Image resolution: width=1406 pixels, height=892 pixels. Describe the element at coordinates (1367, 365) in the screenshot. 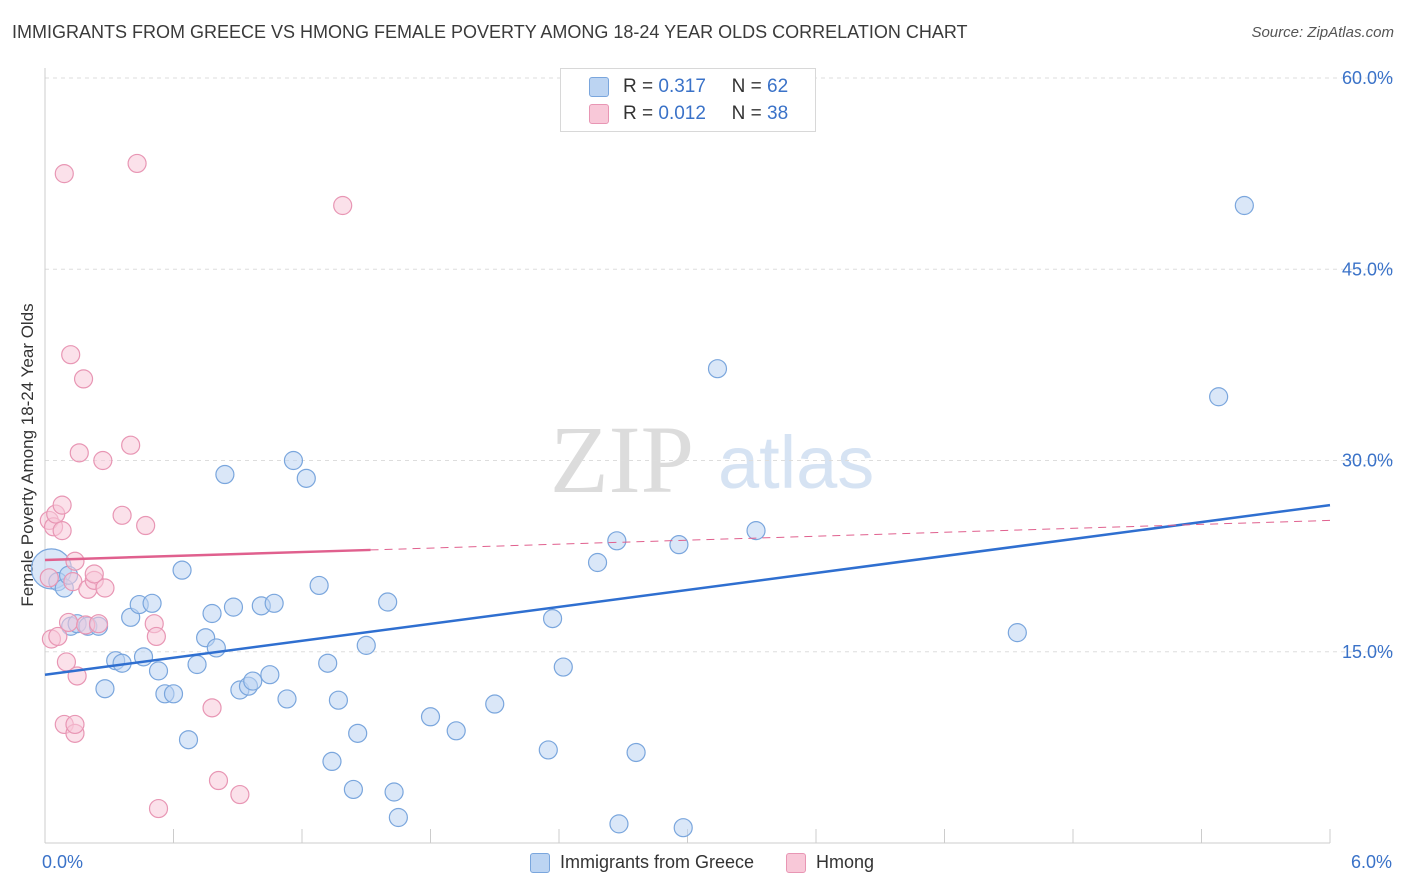

I see `y-tick-labels: 15.0% 30.0% 45.0% 60.0%` at that location.